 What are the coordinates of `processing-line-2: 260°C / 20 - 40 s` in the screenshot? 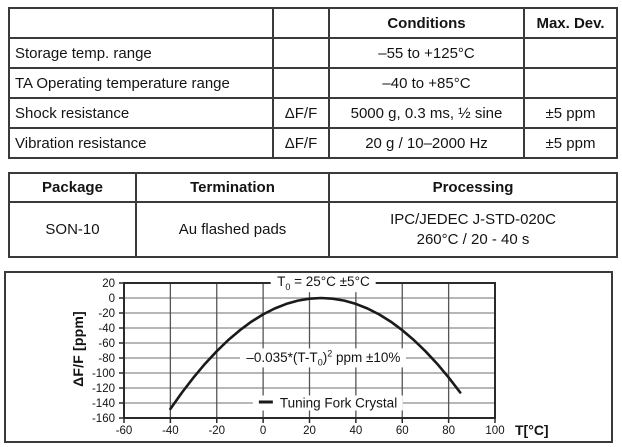 It's located at (473, 239).